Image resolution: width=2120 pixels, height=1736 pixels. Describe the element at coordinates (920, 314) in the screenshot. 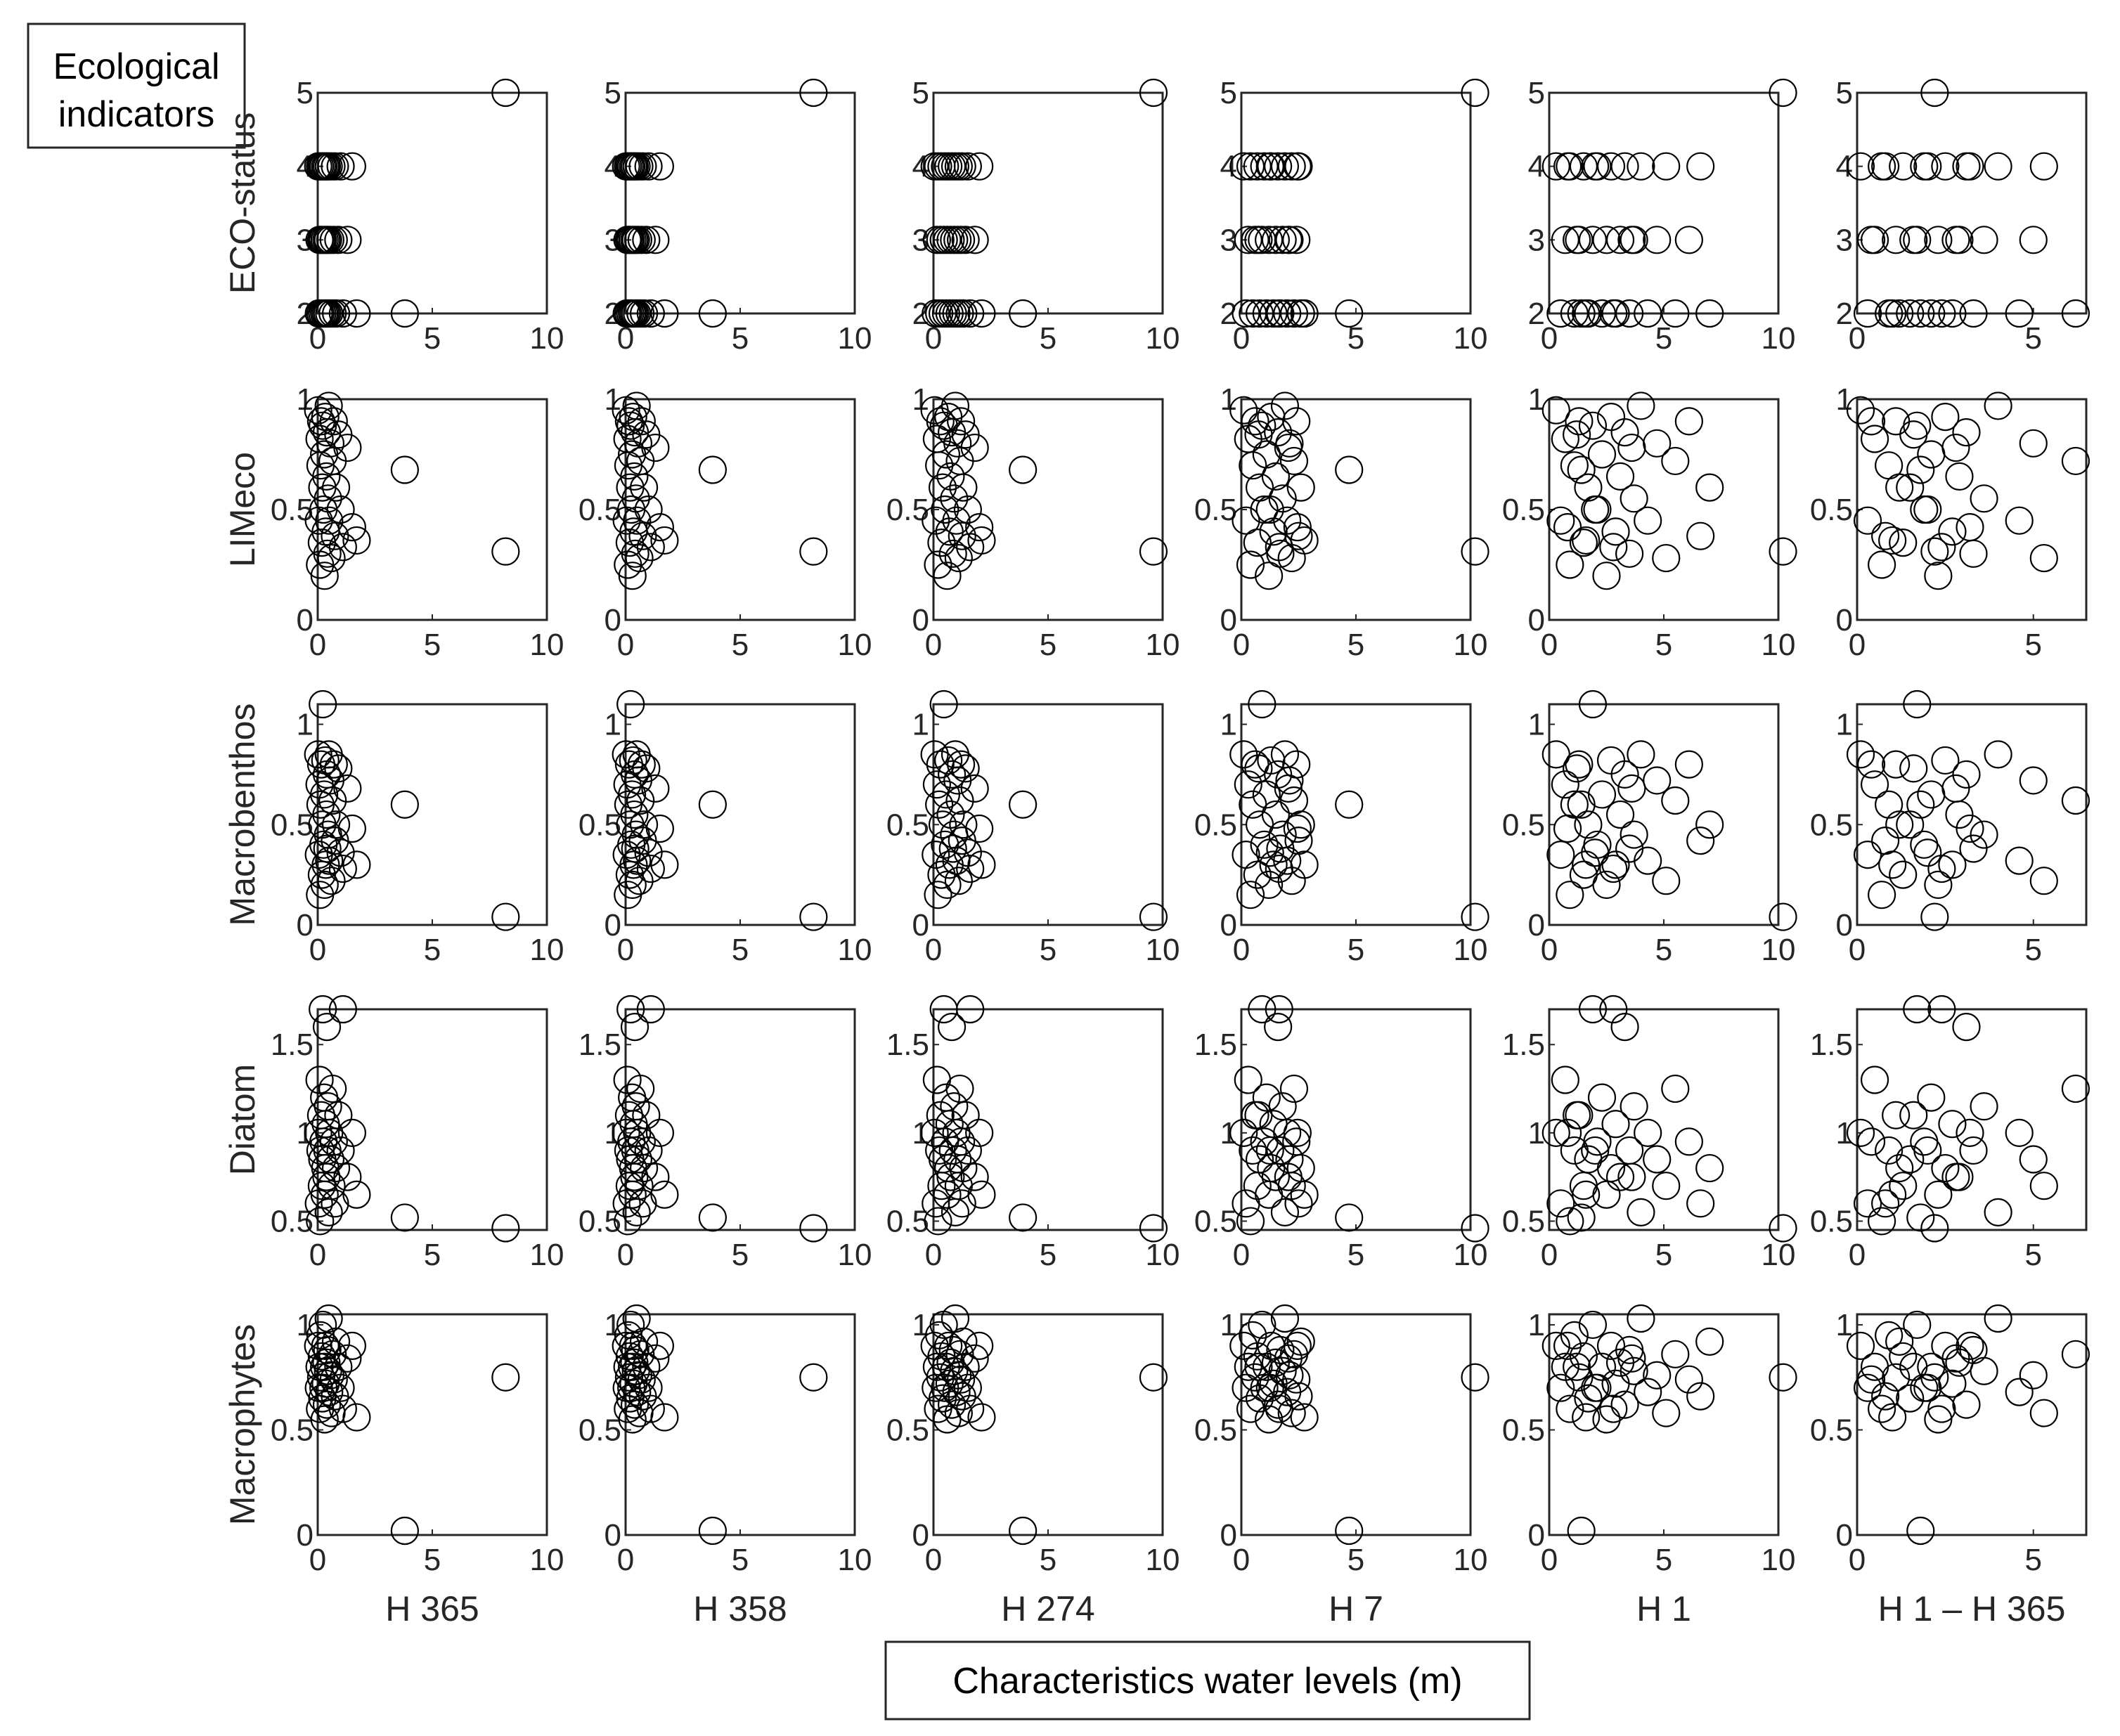

I see `y-tick-label: 2` at that location.